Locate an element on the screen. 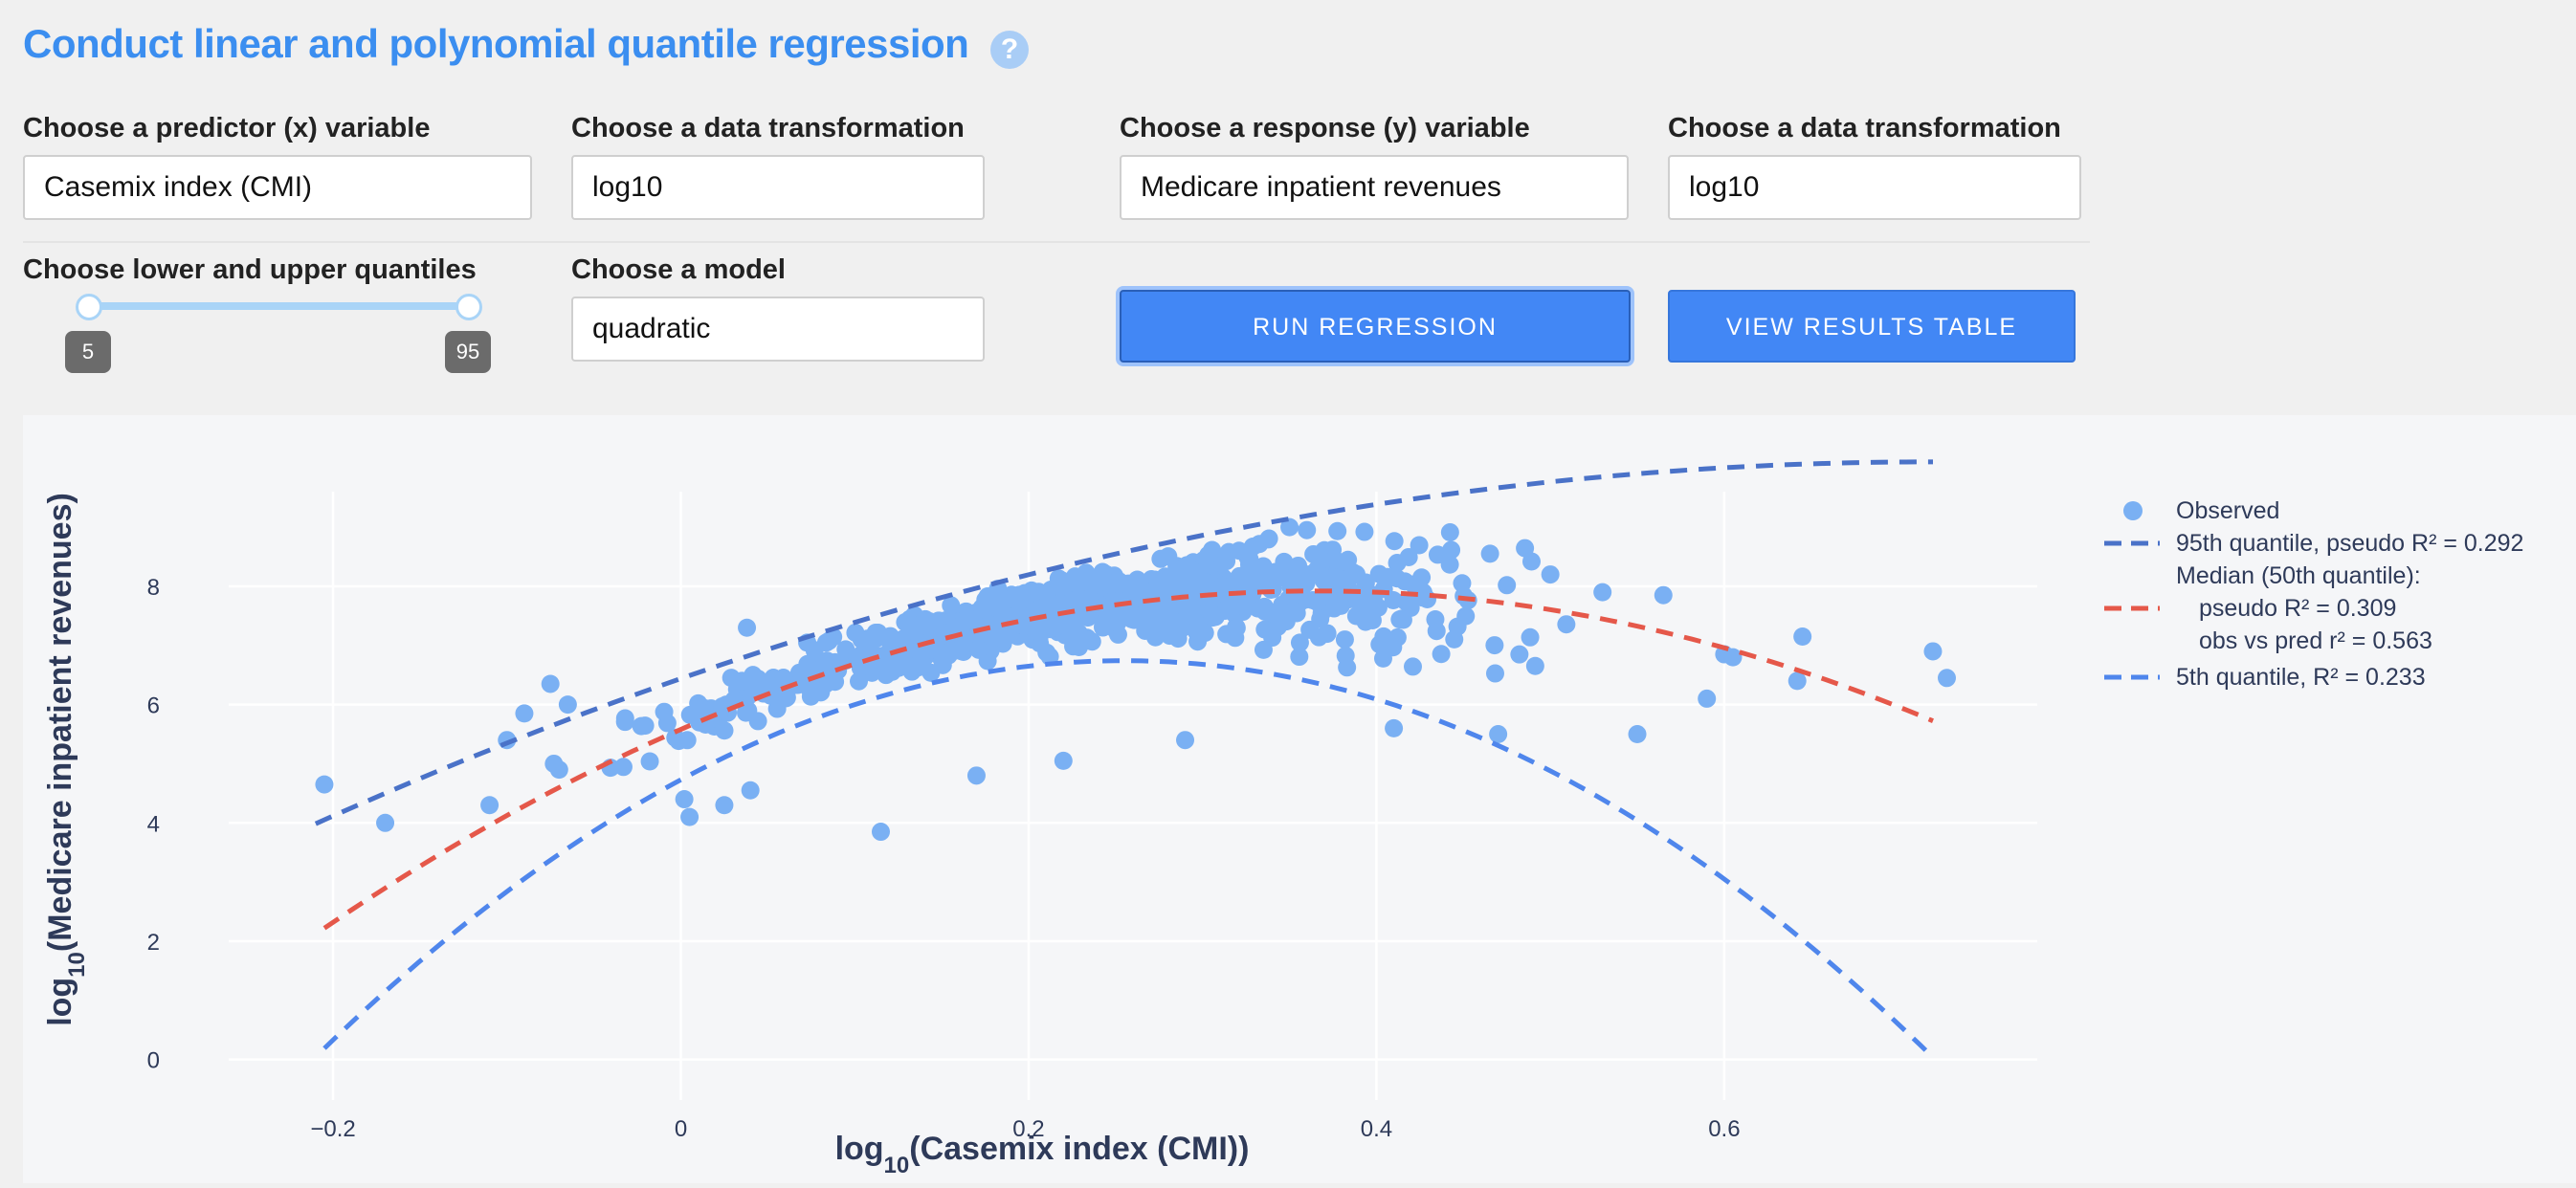  y-tick-label: 2 is located at coordinates (153, 943).